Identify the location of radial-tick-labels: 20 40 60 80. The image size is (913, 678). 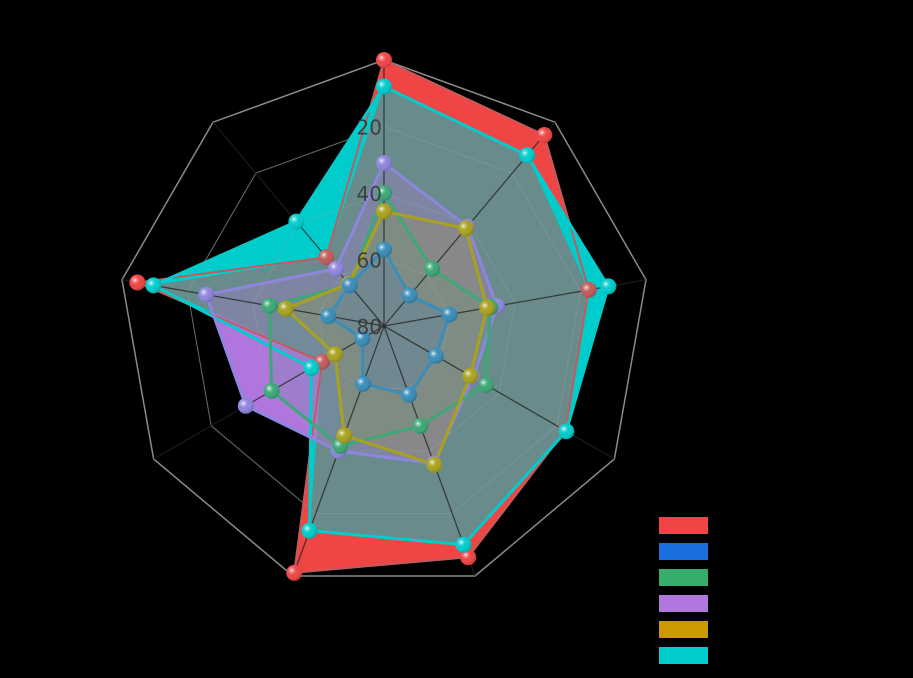
(369, 228).